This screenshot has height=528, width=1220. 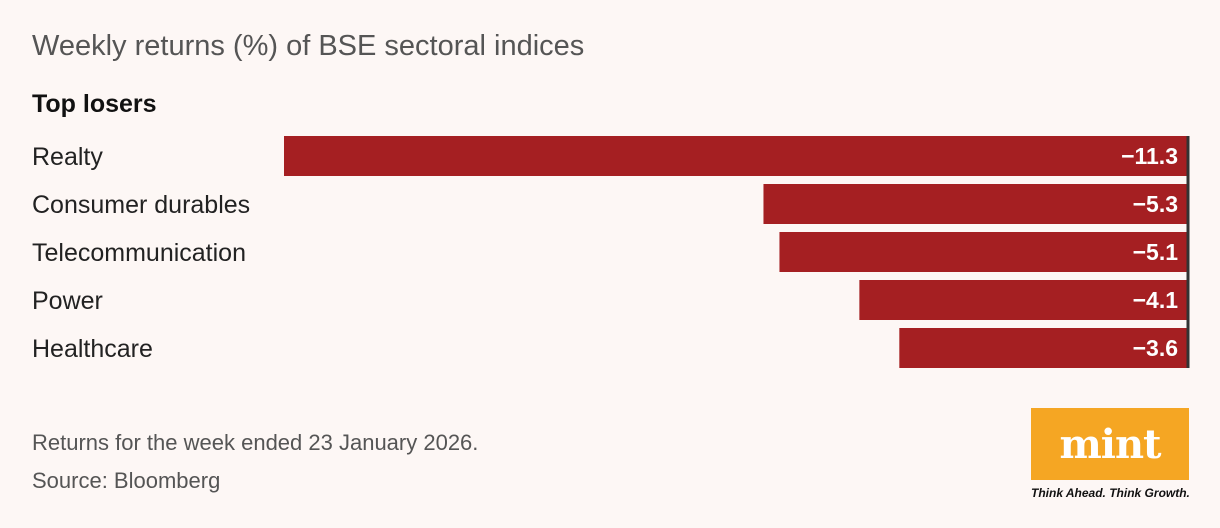 I want to click on bar-power, so click(x=1023, y=300).